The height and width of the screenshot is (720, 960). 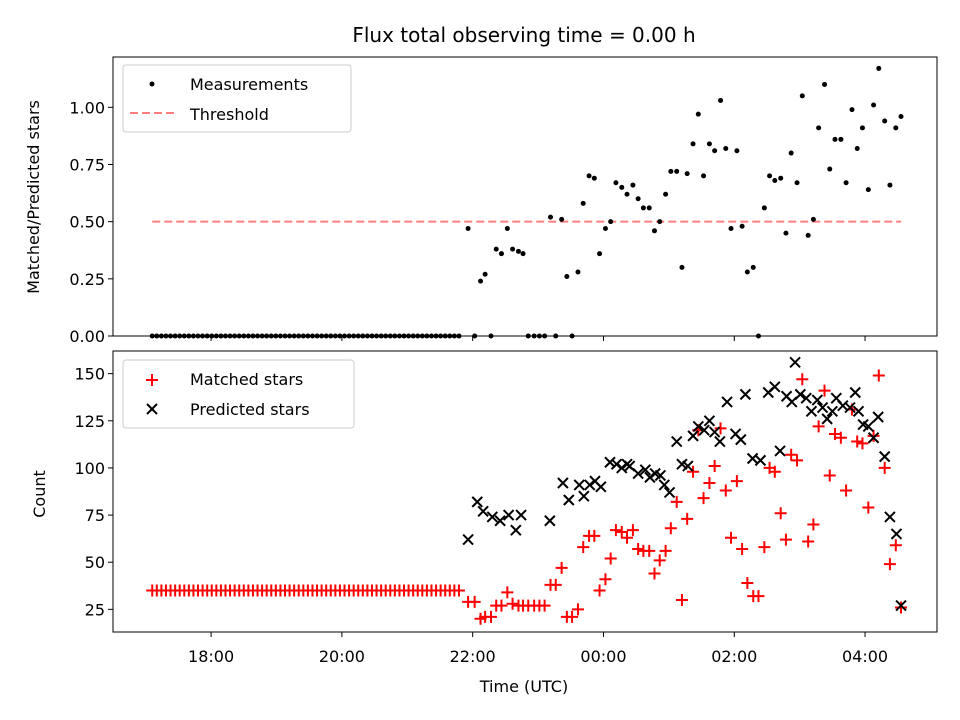 I want to click on legend-threshold-label: Threshold, so click(x=229, y=114).